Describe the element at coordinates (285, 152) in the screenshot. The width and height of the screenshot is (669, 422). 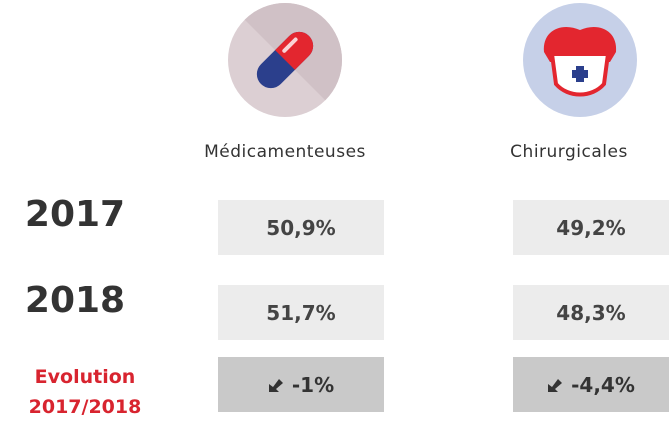
I see `column-label: Médicamenteuses` at that location.